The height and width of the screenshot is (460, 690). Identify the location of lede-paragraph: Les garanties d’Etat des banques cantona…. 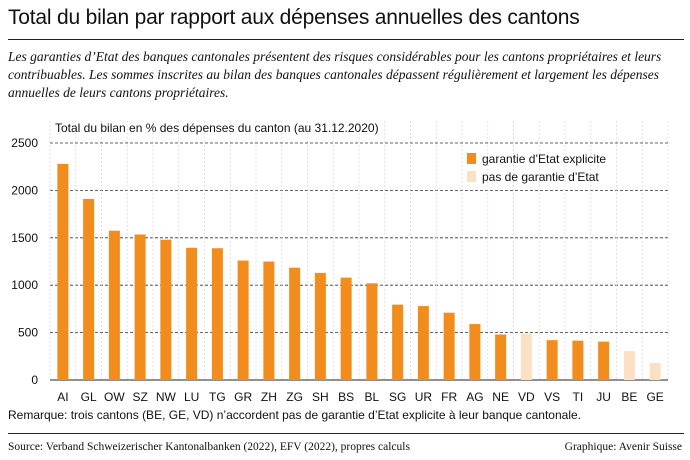
(335, 74).